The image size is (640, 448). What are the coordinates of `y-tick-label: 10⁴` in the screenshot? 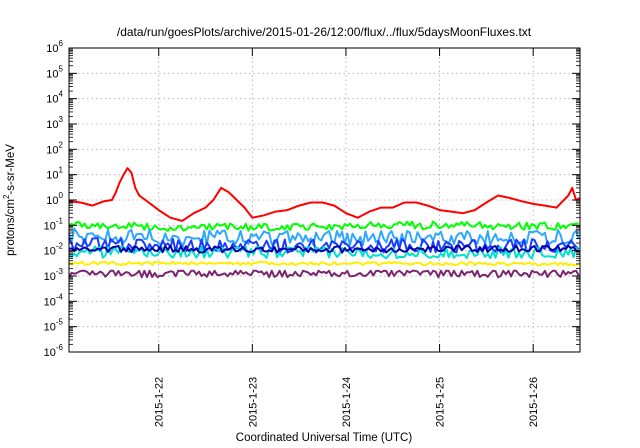 It's located at (54, 98).